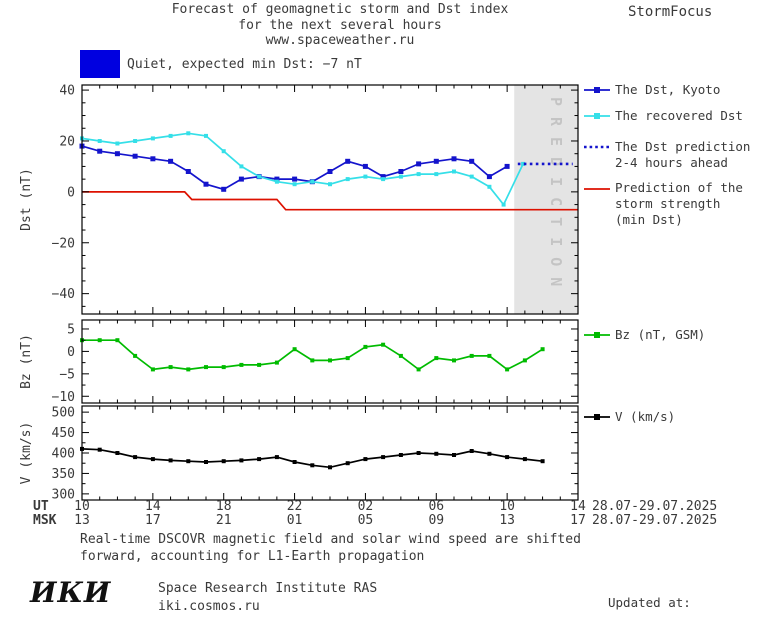 Image resolution: width=760 pixels, height=620 pixels. Describe the element at coordinates (299, 453) in the screenshot. I see `chart-panel-v-km-s: 500 450 400 350 300 V (km/s)` at that location.